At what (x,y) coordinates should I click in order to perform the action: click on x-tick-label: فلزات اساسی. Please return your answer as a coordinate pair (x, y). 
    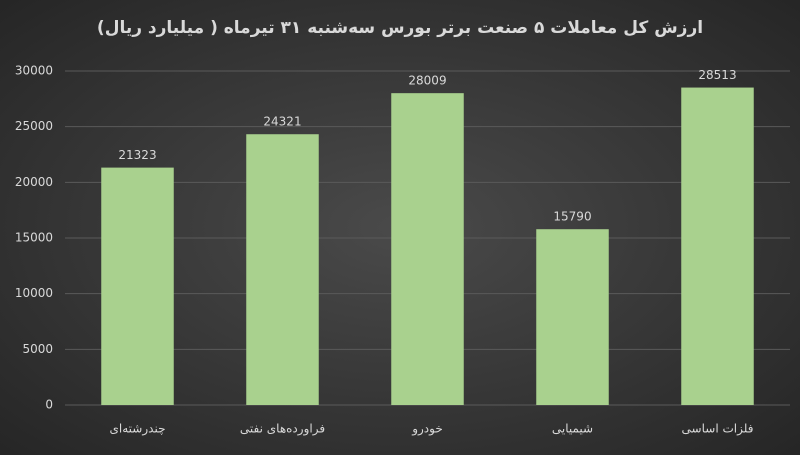
    Looking at the image, I should click on (718, 429).